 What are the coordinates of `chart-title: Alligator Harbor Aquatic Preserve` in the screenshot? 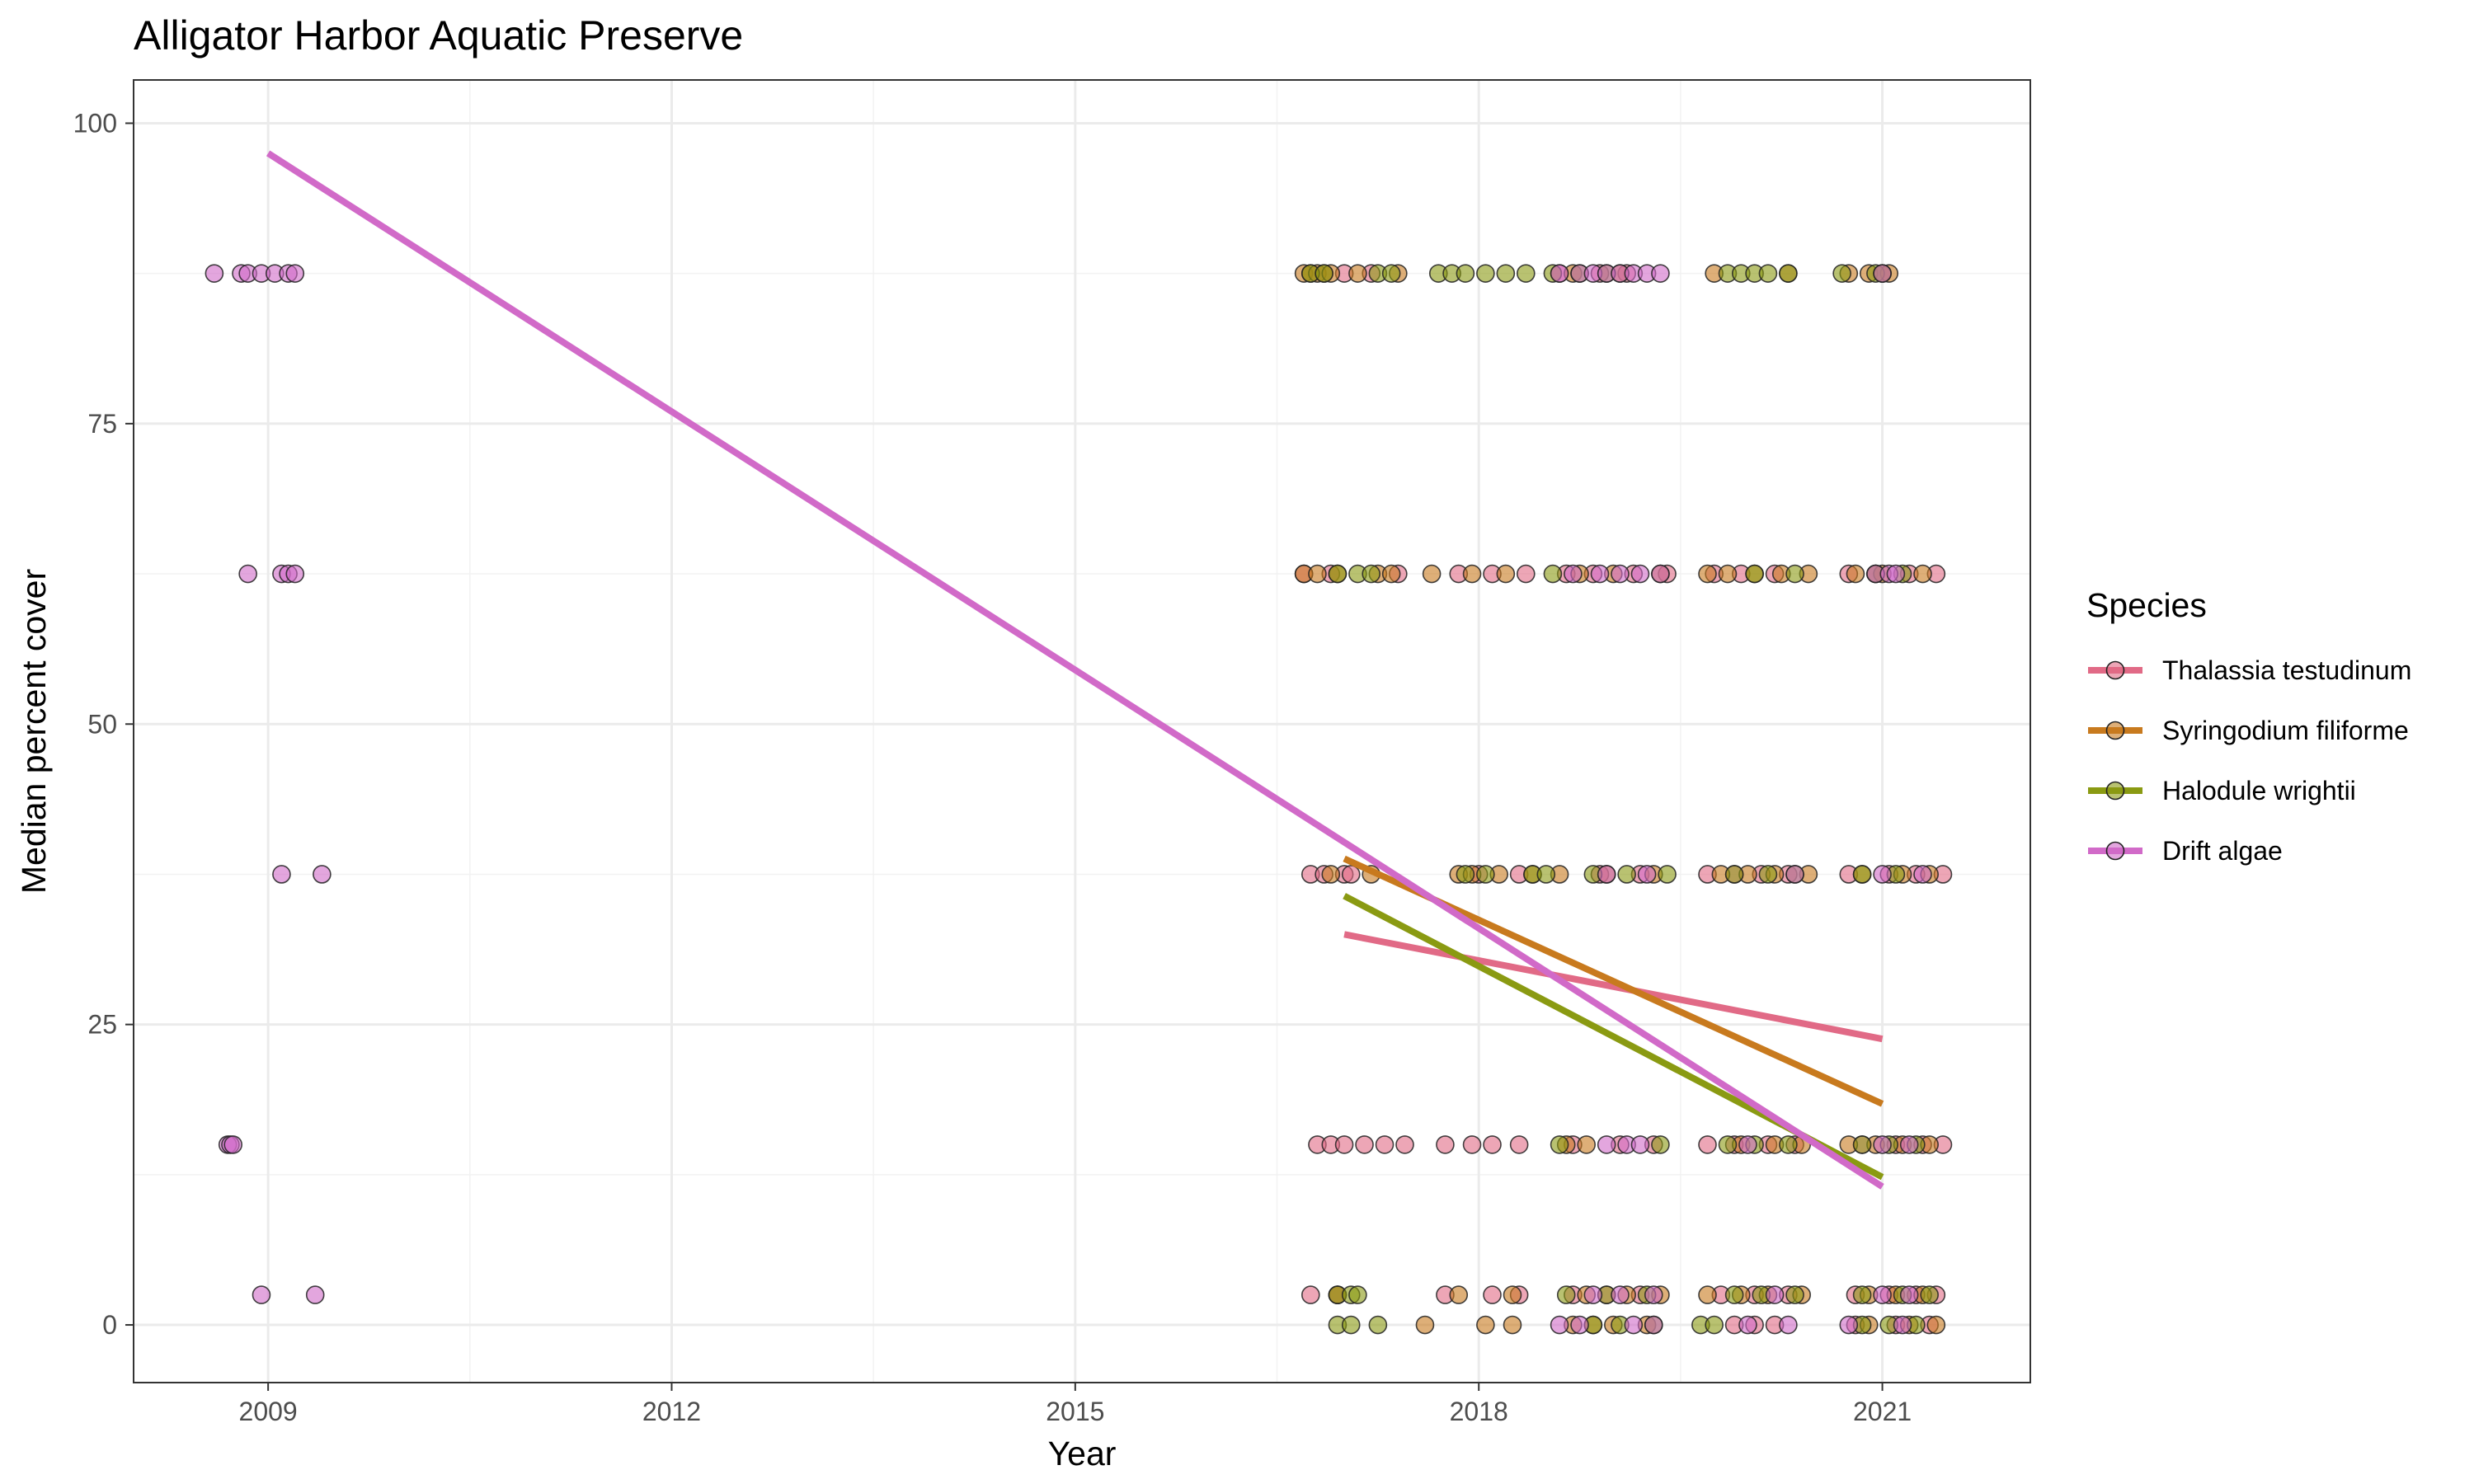 It's located at (438, 35).